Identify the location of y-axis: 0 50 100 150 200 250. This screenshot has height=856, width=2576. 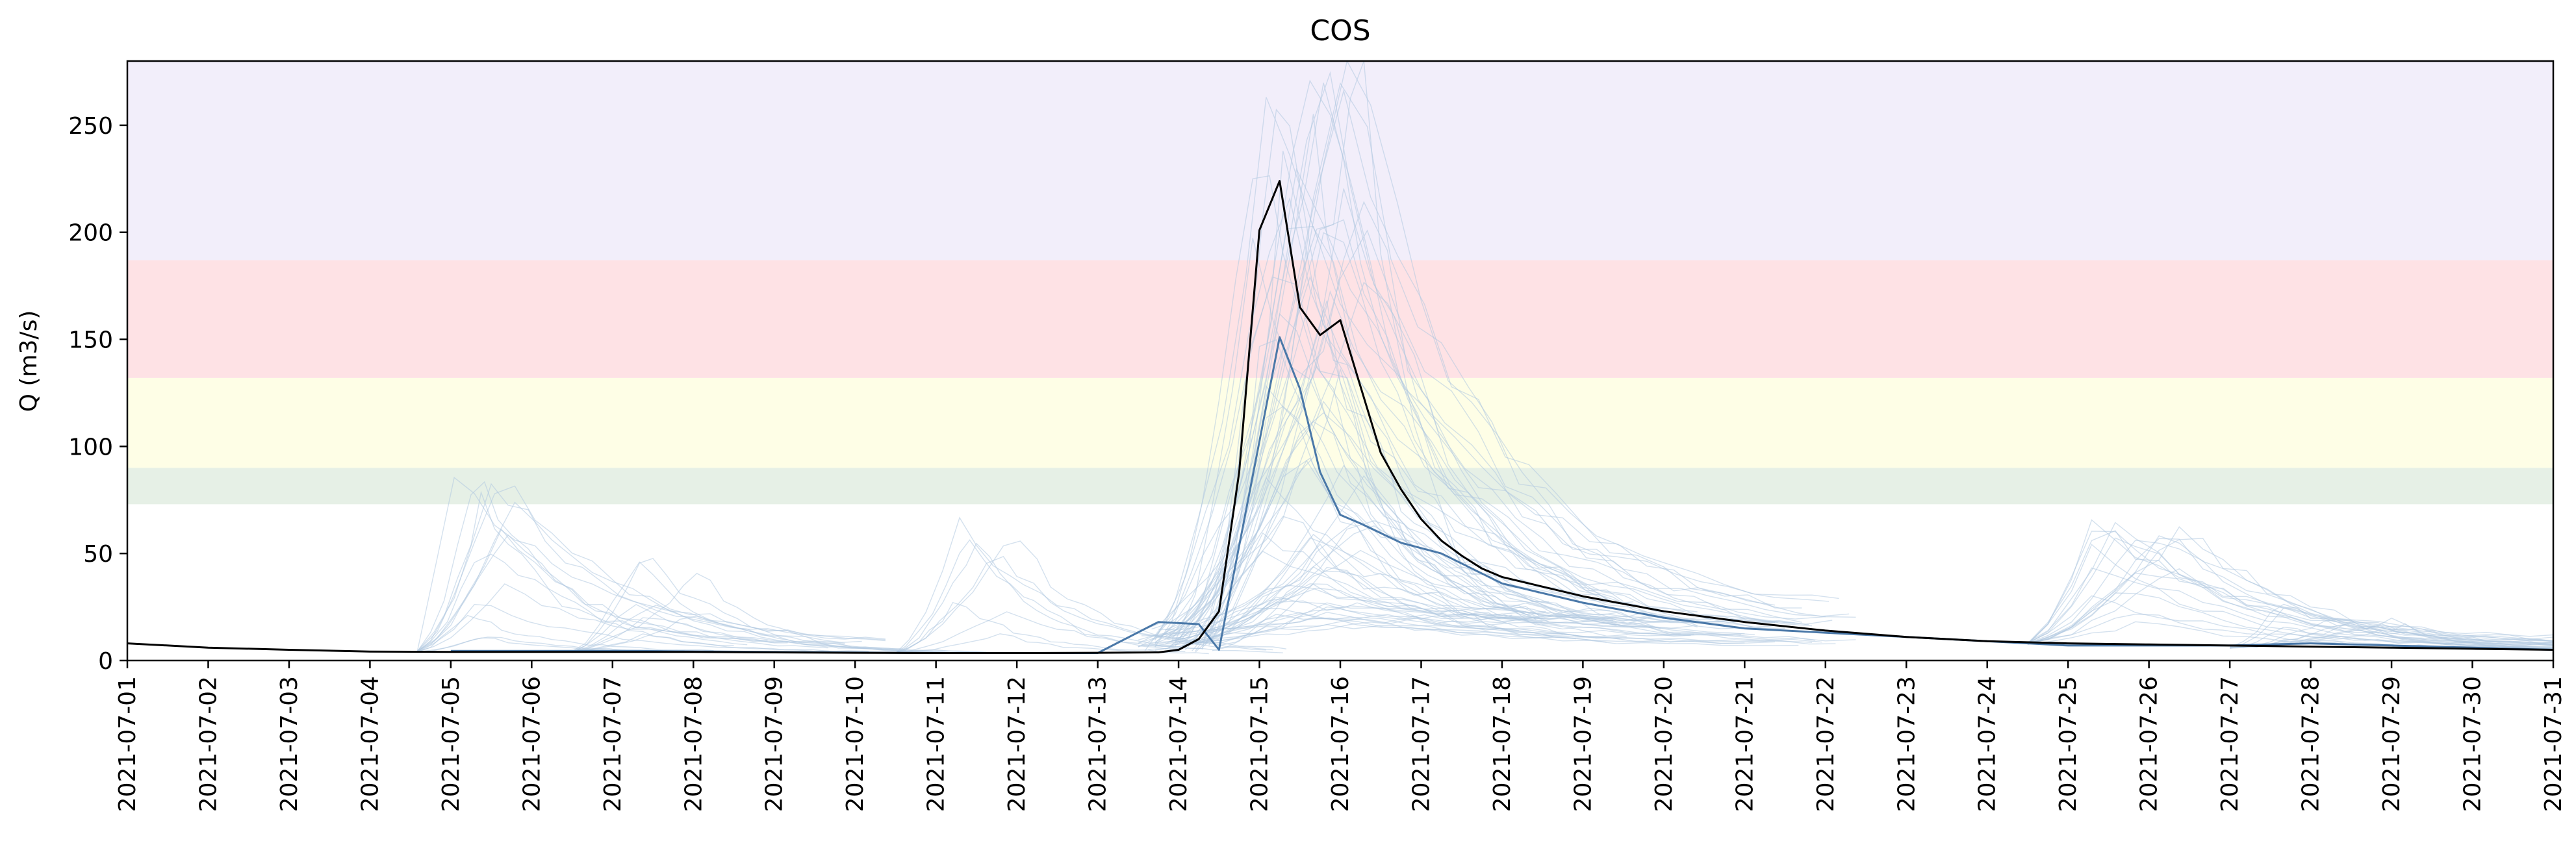
(97, 394).